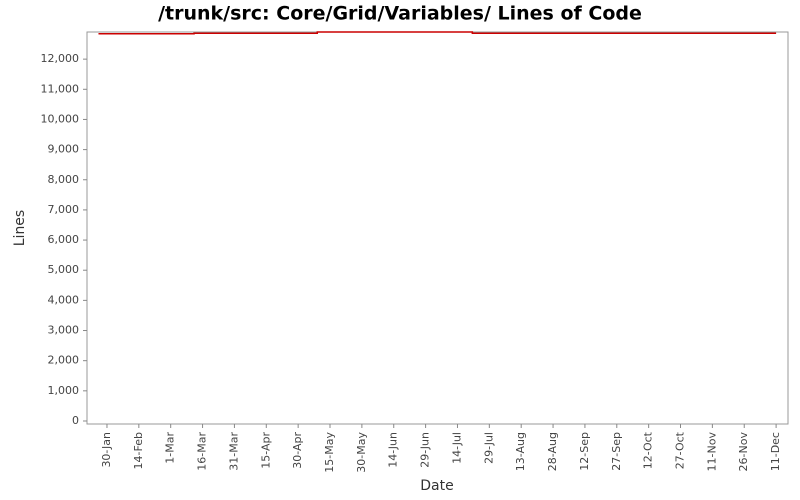  What do you see at coordinates (616, 451) in the screenshot?
I see `x-tick-label: 27-Sep` at bounding box center [616, 451].